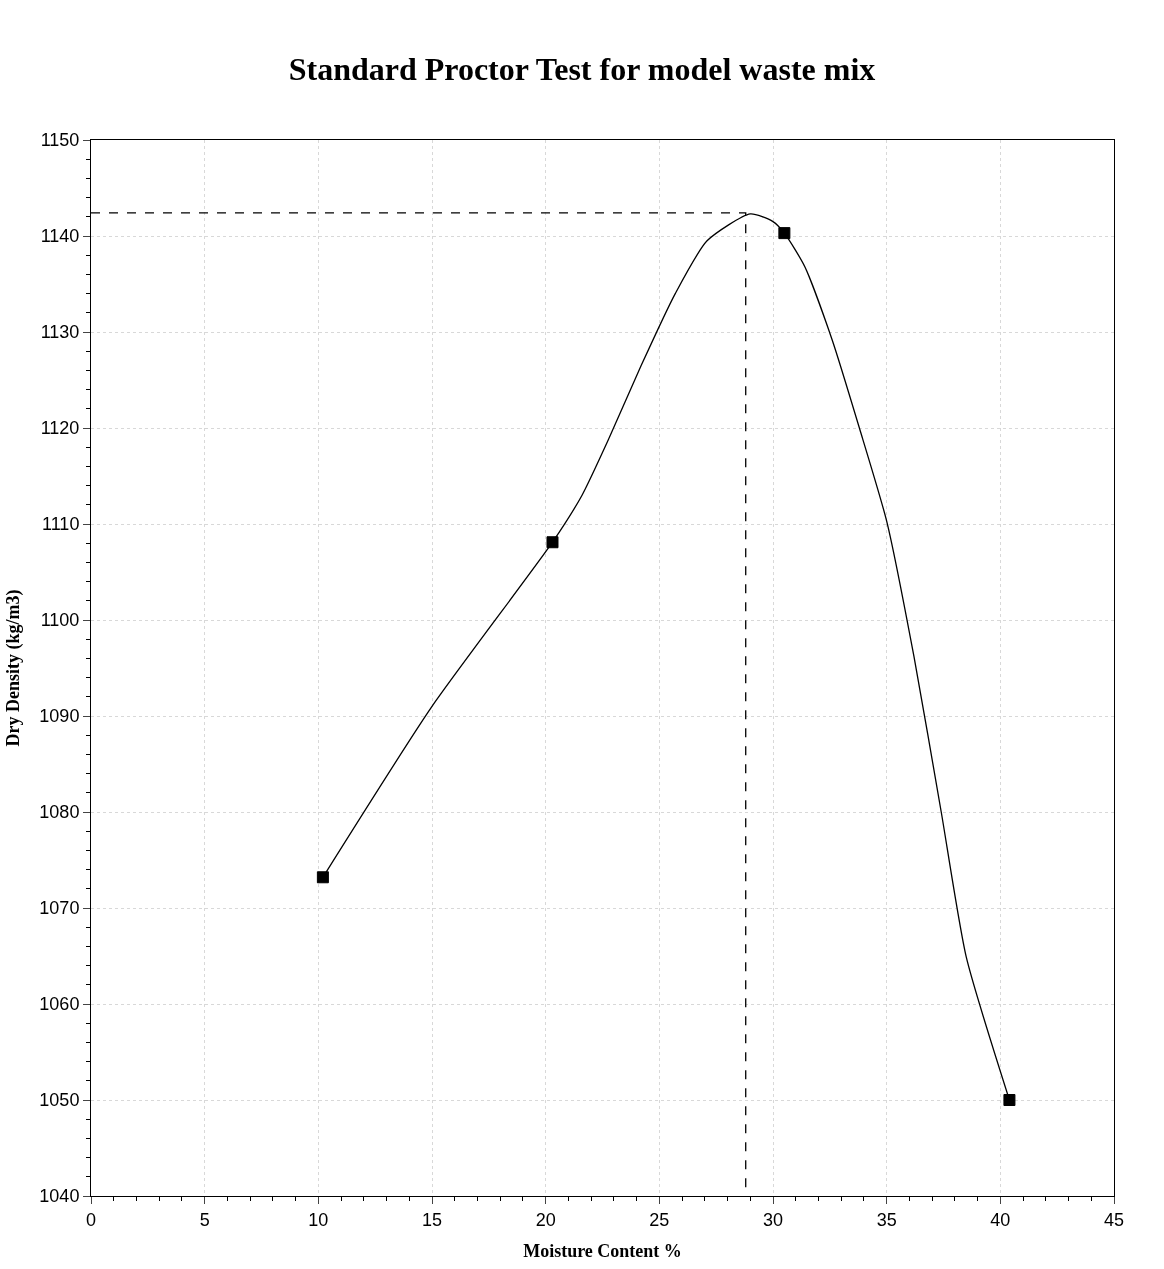 This screenshot has height=1269, width=1164. I want to click on y-tick-label: 1080, so click(59, 812).